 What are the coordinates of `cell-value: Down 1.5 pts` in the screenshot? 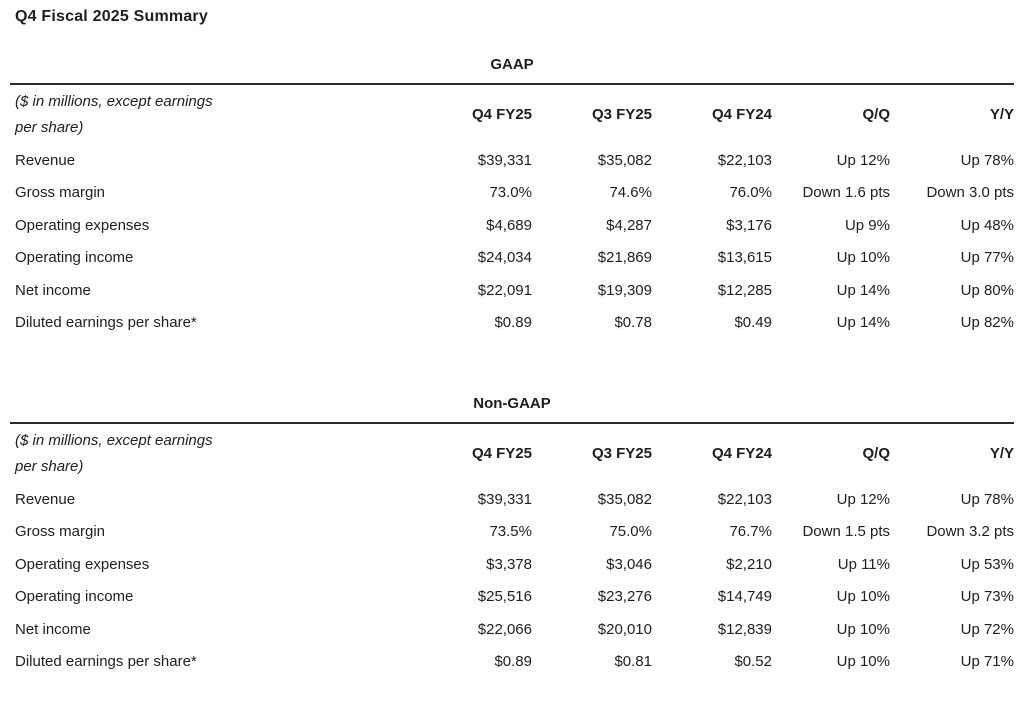 It's located at (846, 532).